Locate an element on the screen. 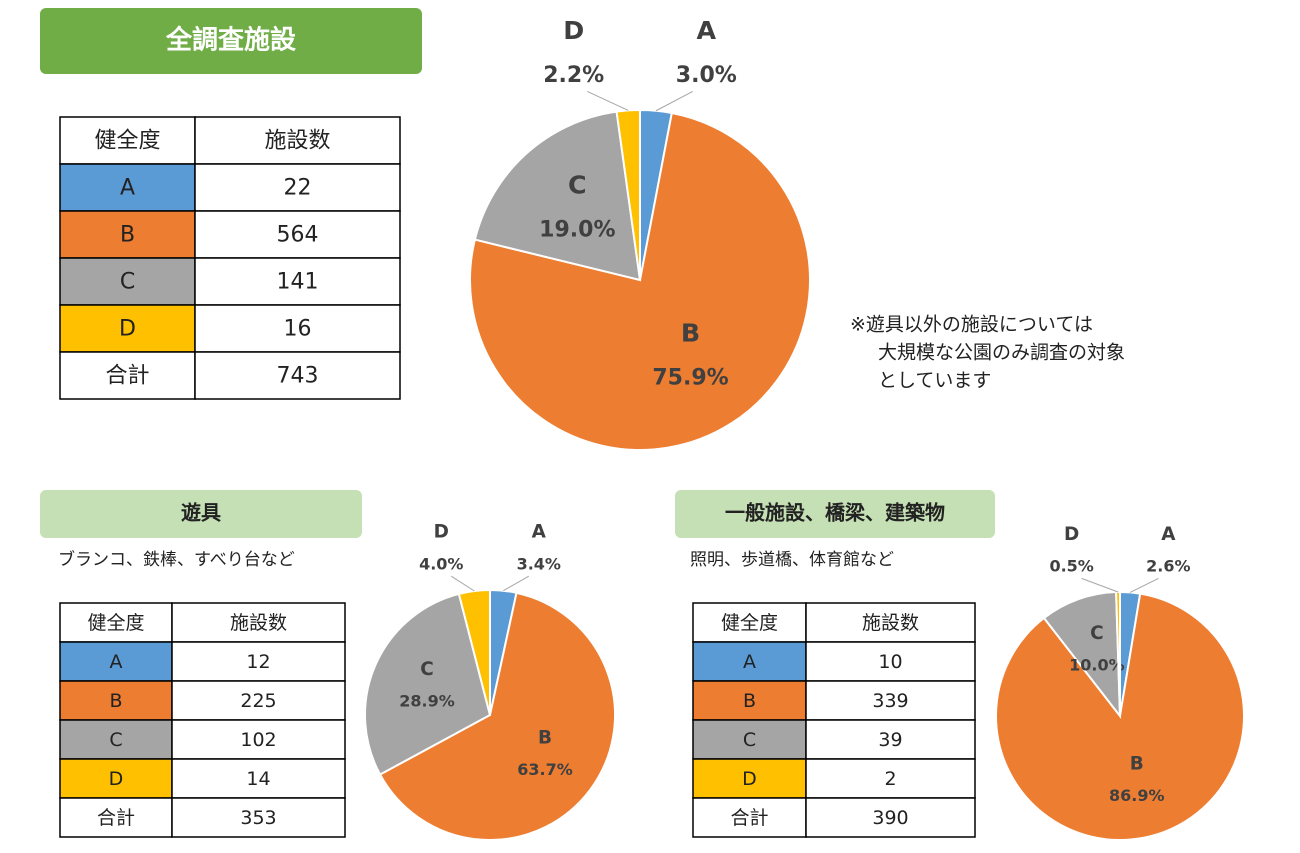 Image resolution: width=1300 pixels, height=853 pixels. slice-percent: 0.5% is located at coordinates (1071, 566).